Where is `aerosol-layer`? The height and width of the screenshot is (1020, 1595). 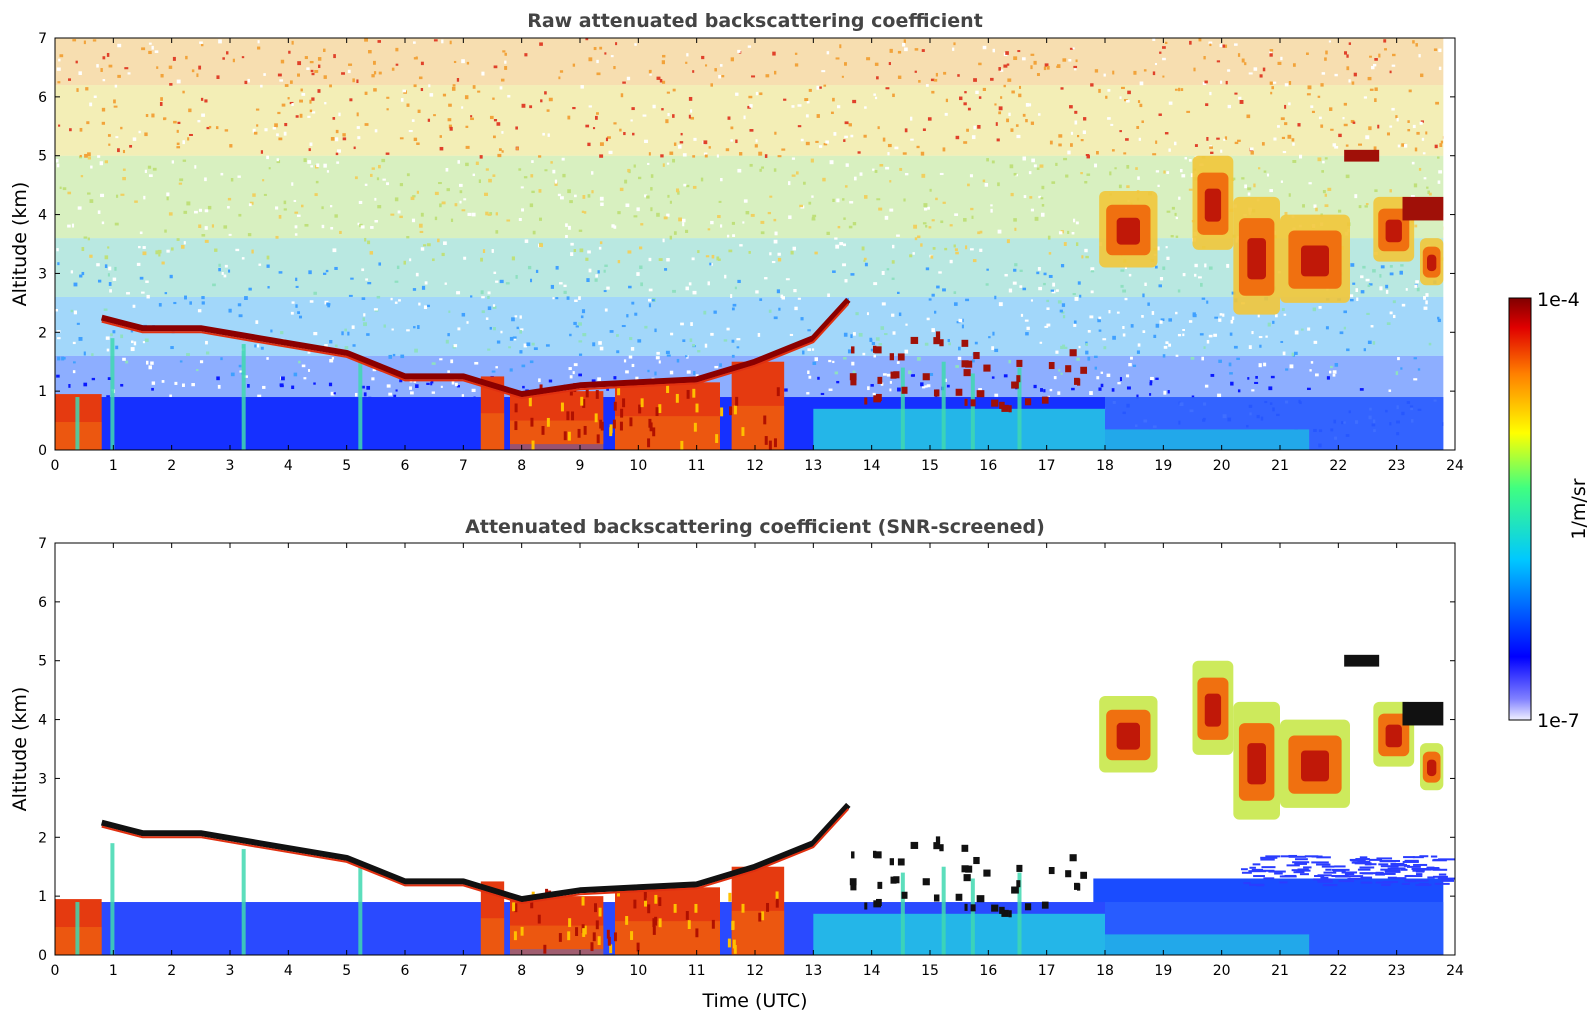 aerosol-layer is located at coordinates (1207, 439).